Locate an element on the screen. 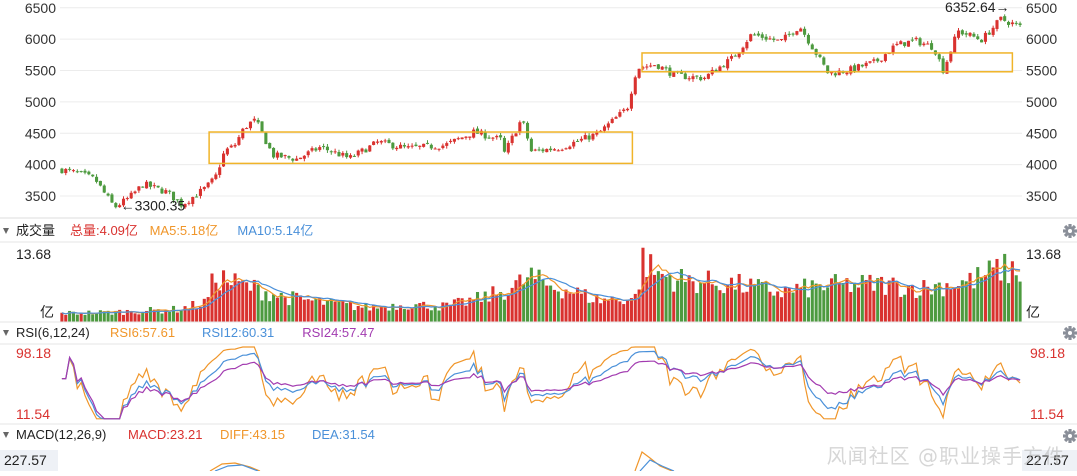 The width and height of the screenshot is (1077, 476). gear-hole is located at coordinates (1070, 231).